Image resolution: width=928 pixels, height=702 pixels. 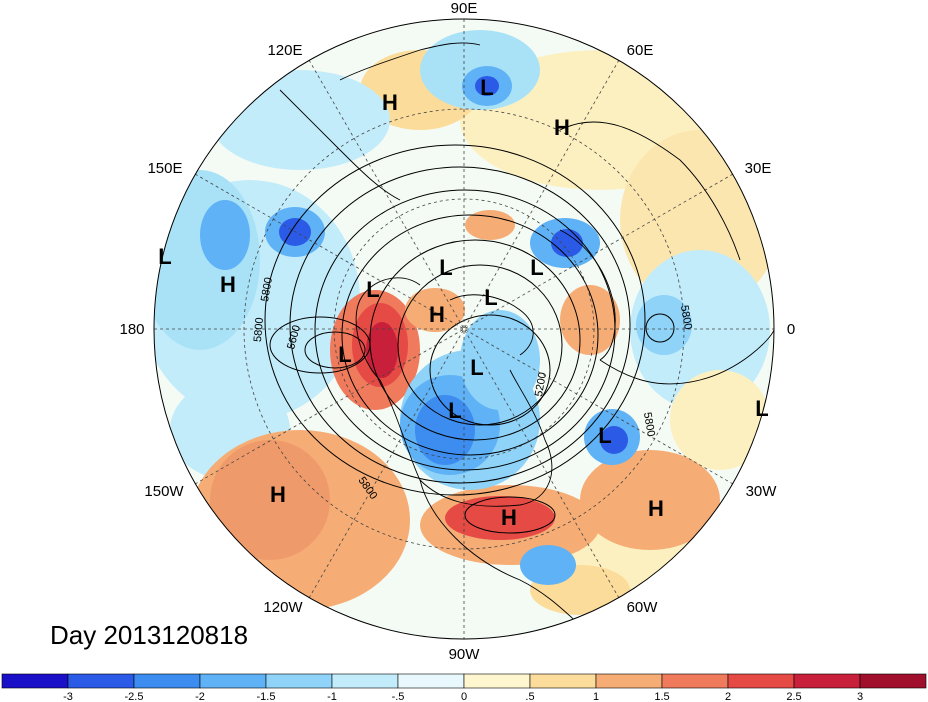 I want to click on contour-label: 5200, so click(x=541, y=384).